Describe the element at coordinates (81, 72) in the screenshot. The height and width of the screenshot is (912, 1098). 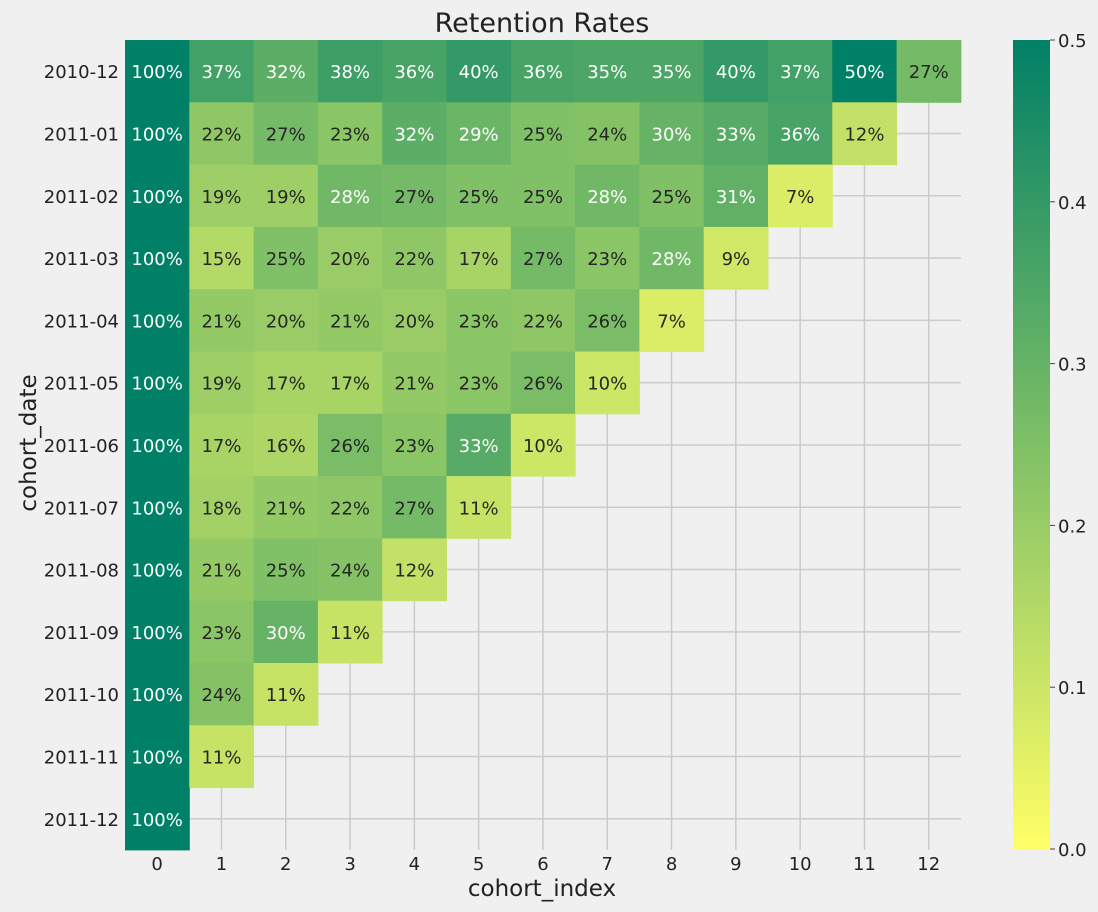
I see `y-tick-label: 2010-12` at that location.